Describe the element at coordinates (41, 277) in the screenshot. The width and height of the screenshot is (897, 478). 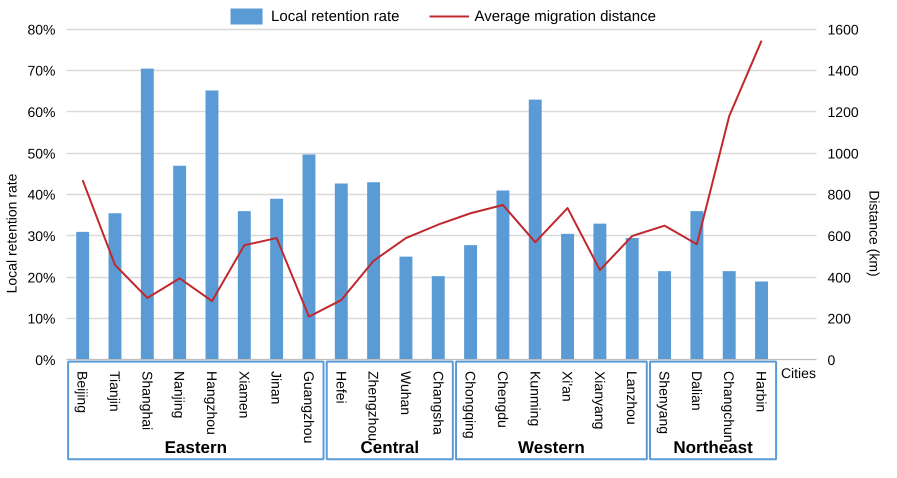
I see `y-tick-label: 20%` at that location.